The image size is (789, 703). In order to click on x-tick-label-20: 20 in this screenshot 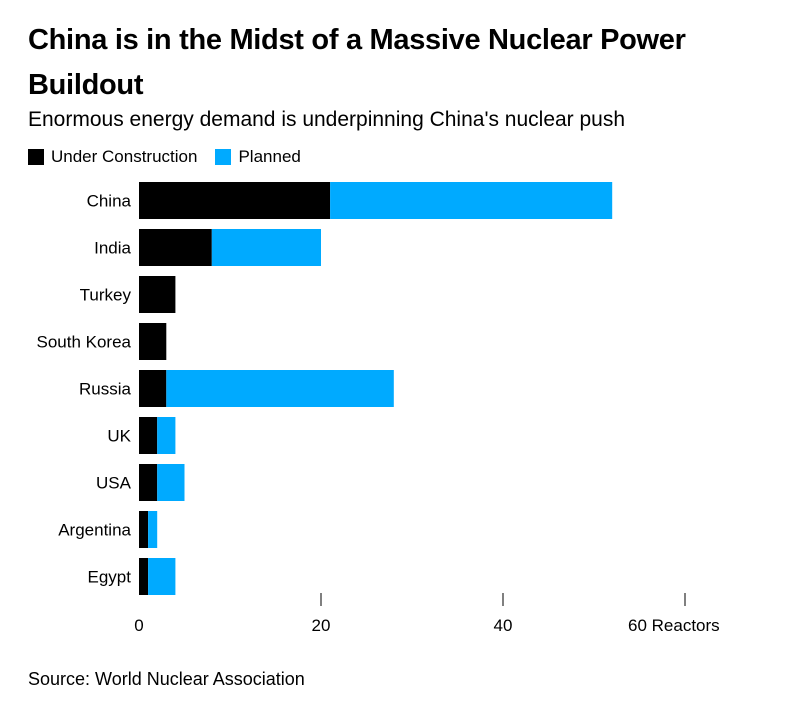, I will do `click(321, 625)`.